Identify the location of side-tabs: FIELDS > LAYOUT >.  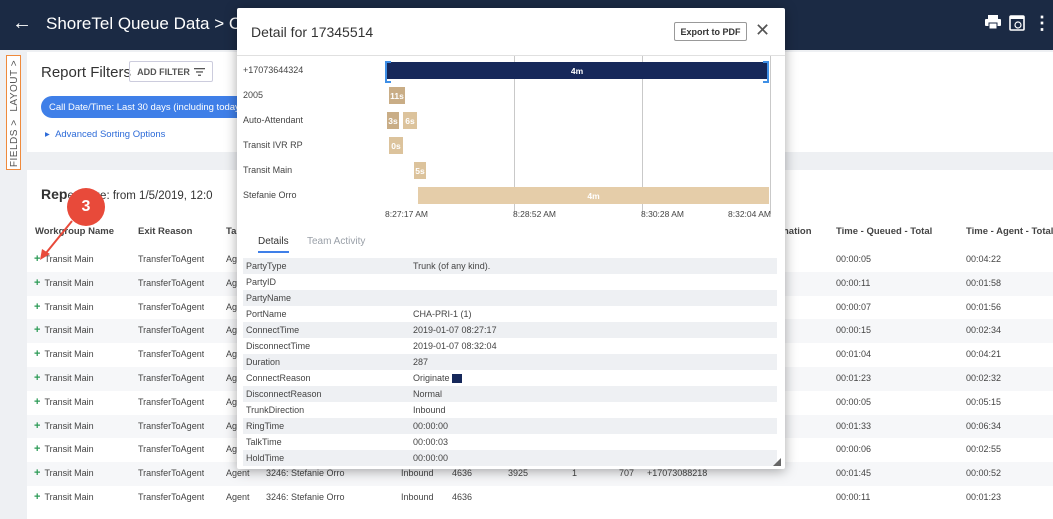
(13, 112).